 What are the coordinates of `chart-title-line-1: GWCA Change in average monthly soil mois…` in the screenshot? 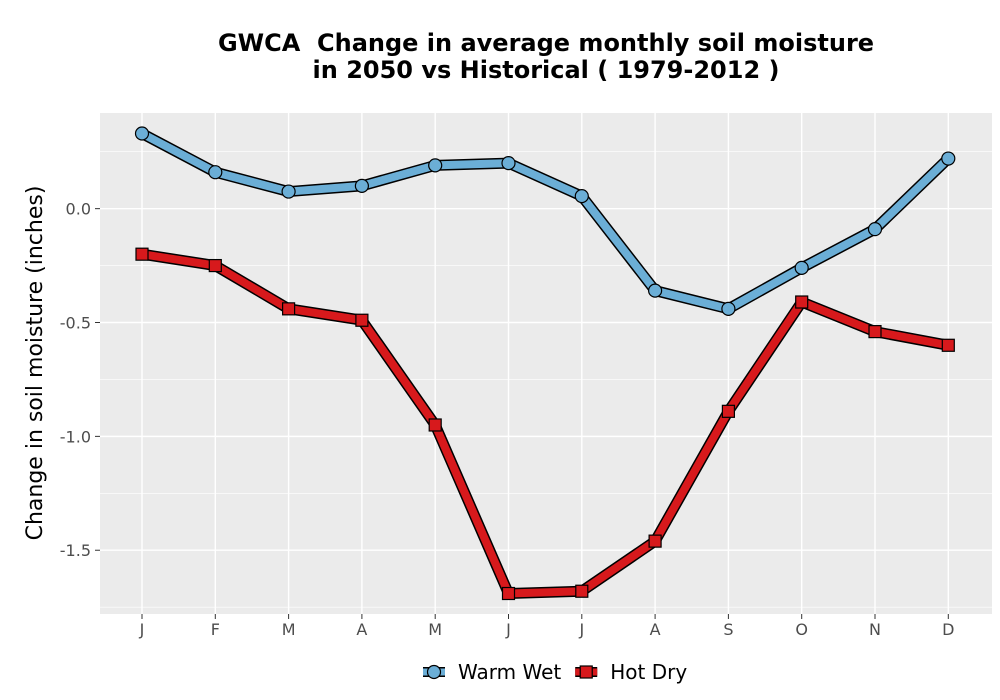 It's located at (546, 43).